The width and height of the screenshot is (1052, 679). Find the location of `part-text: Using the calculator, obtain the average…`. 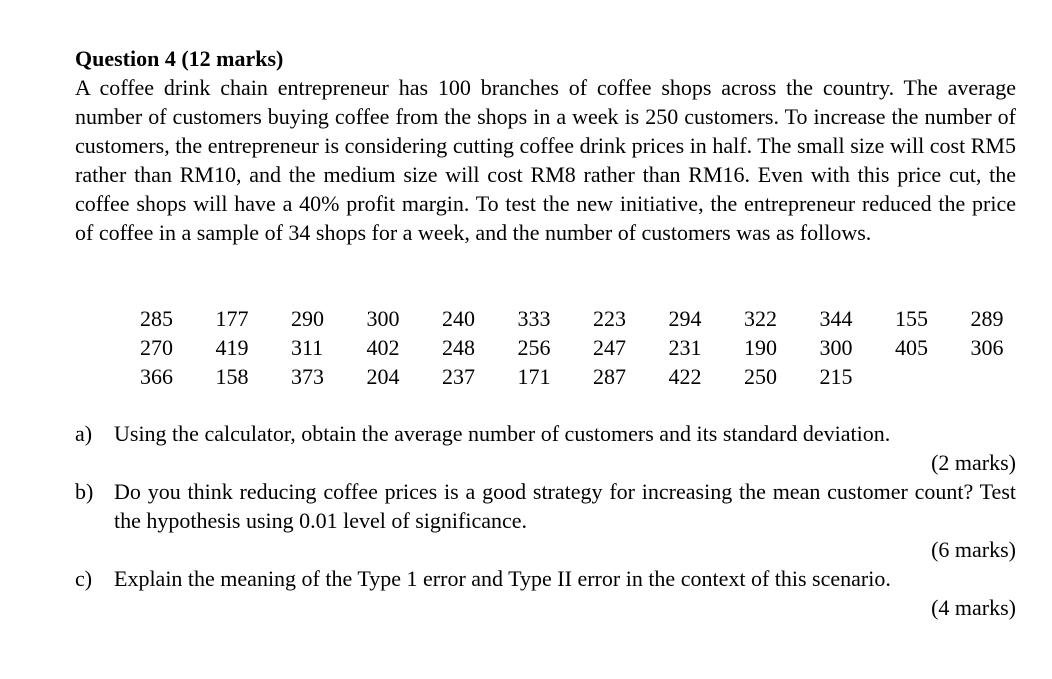

part-text: Using the calculator, obtain the average… is located at coordinates (502, 433).